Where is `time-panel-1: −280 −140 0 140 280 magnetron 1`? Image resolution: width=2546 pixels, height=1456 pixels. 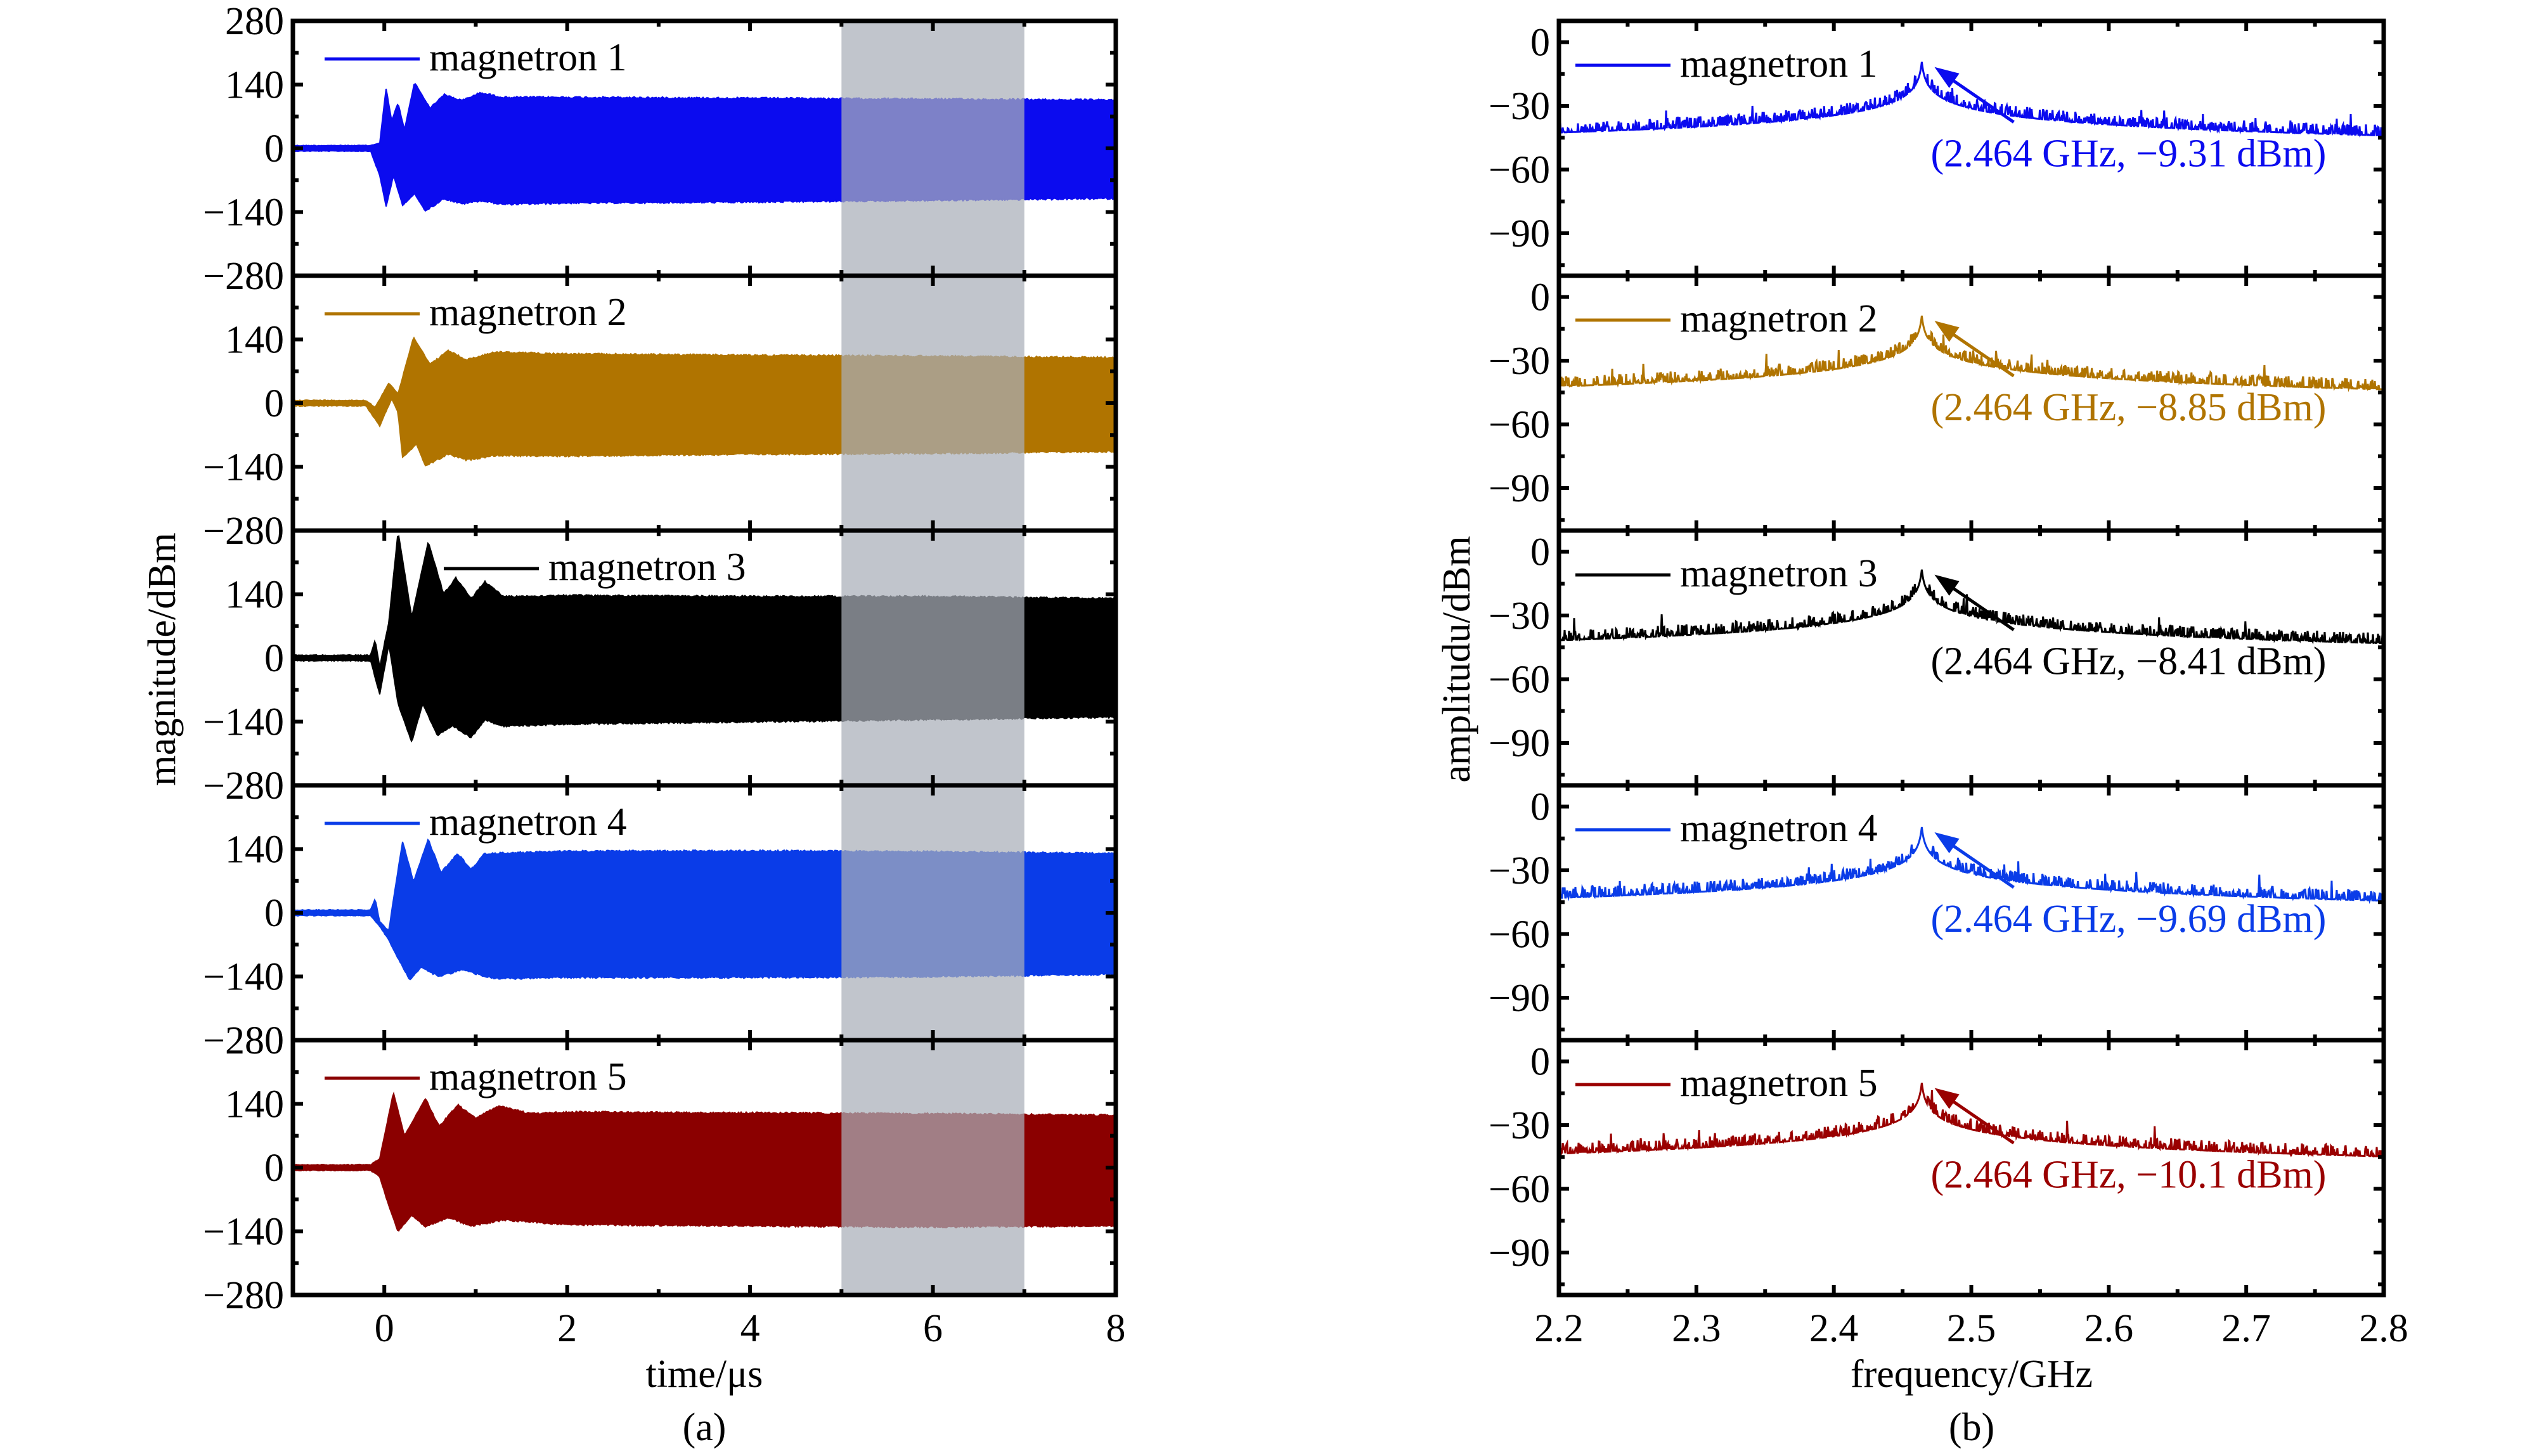
time-panel-1: −280 −140 0 140 280 magnetron 1 is located at coordinates (660, 149).